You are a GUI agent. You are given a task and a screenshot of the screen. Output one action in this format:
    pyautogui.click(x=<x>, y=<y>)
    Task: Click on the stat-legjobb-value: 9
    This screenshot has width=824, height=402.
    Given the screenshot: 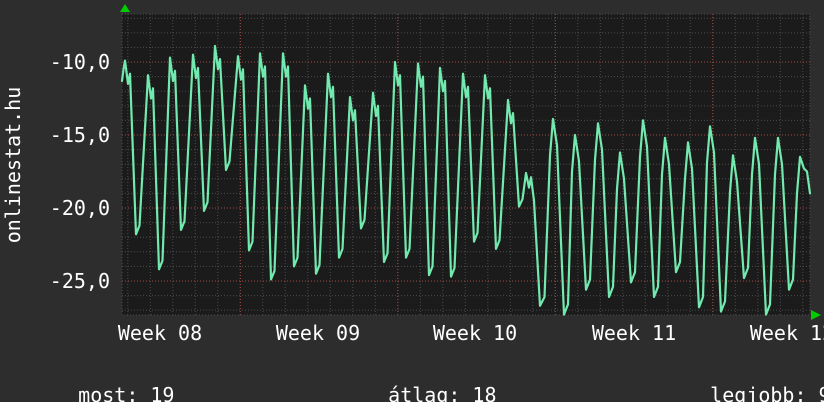 What is the action you would take?
    pyautogui.click(x=821, y=392)
    